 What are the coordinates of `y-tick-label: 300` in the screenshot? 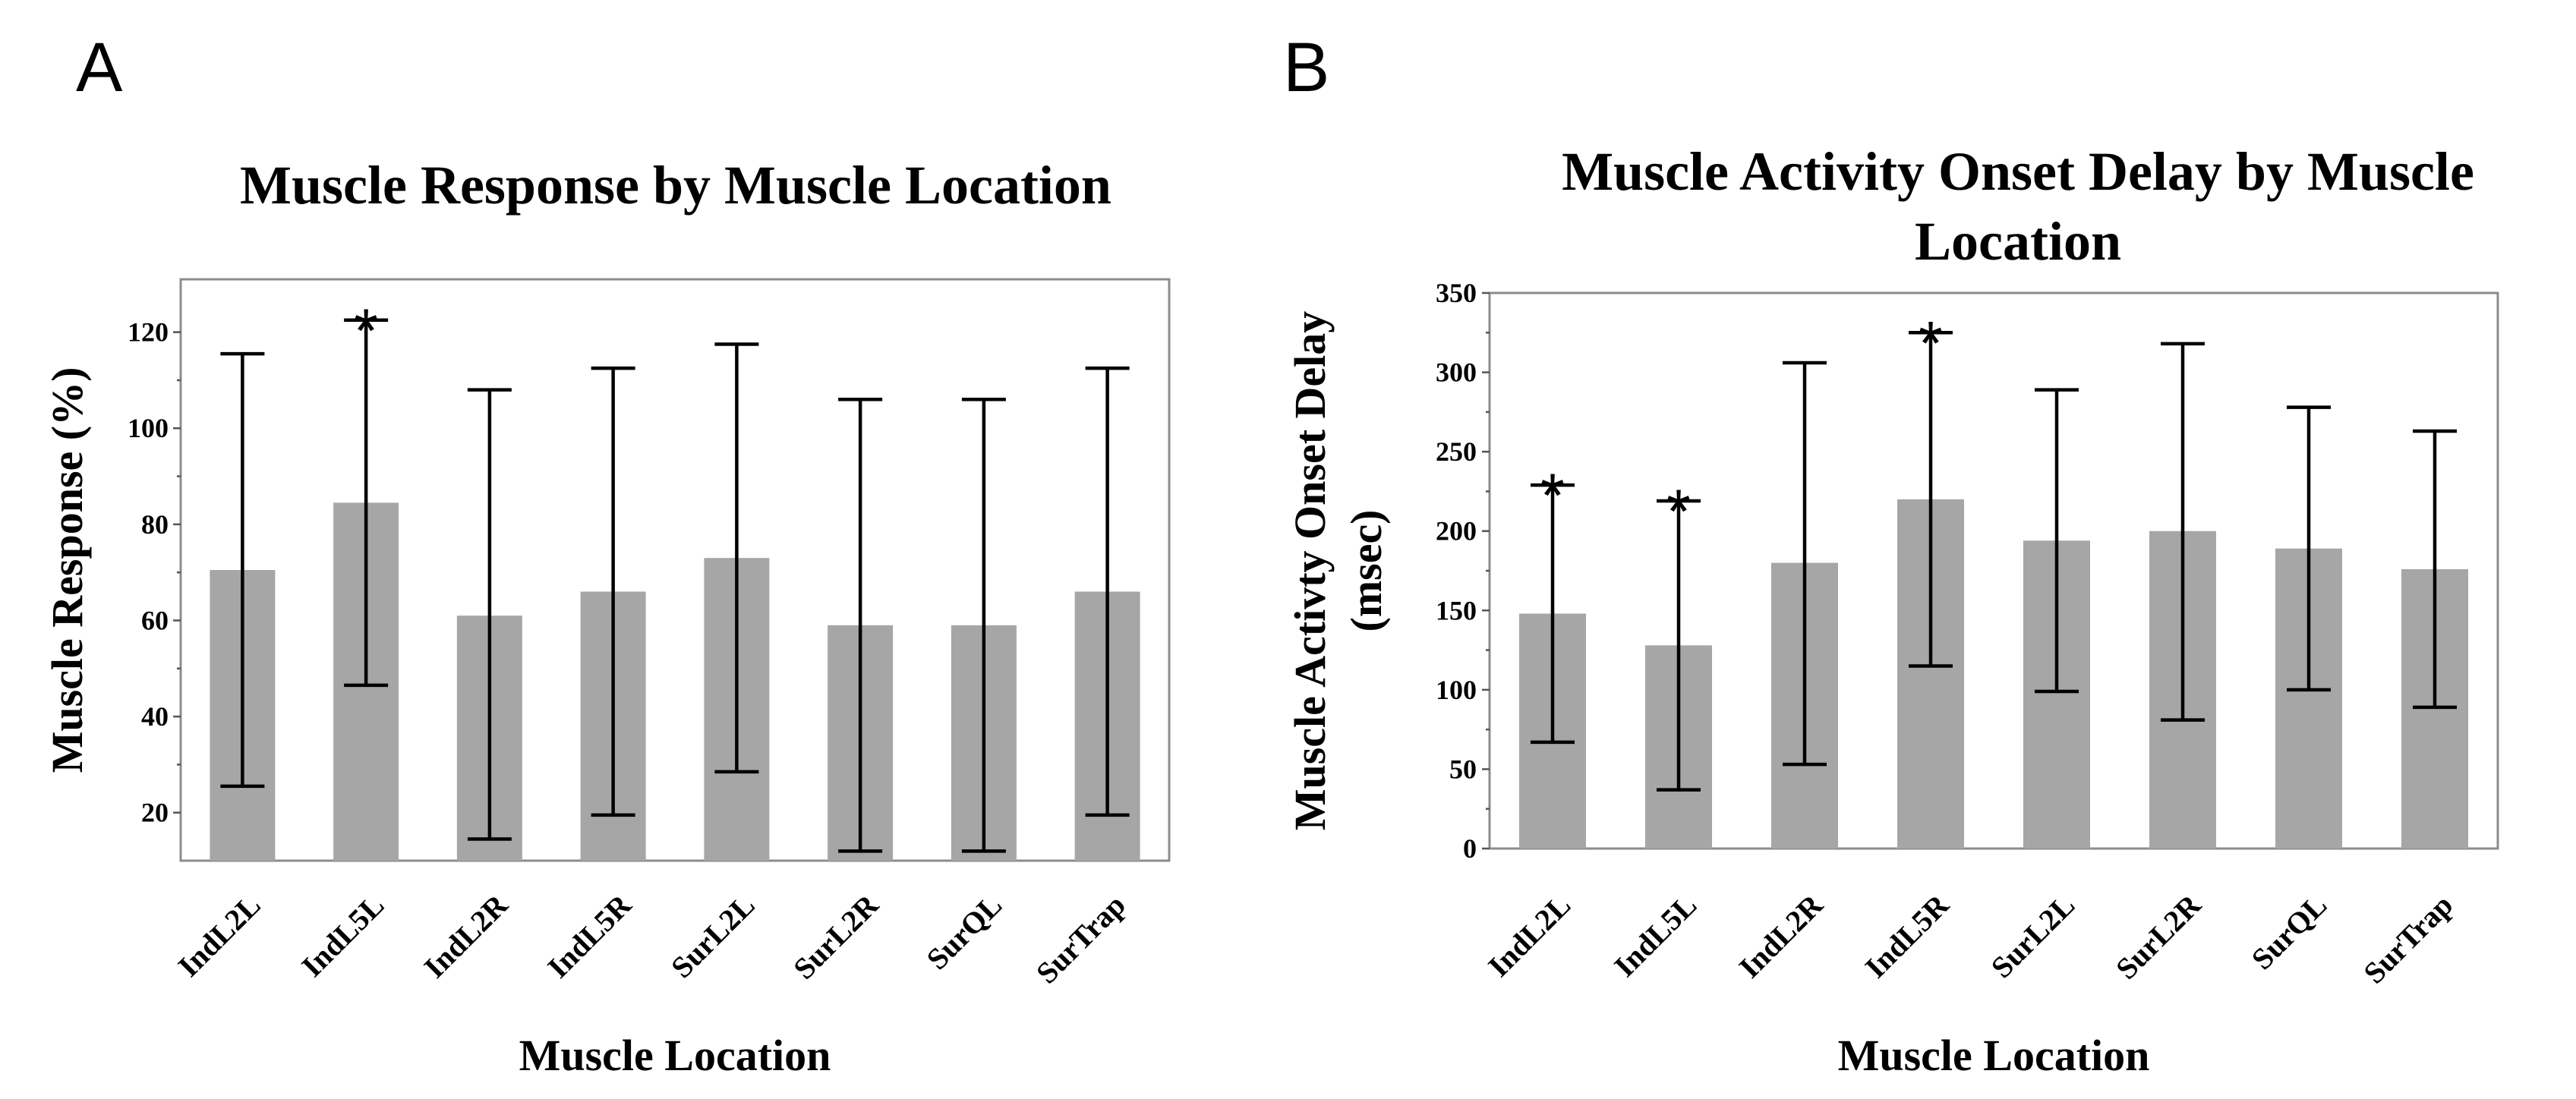 It's located at (1456, 372).